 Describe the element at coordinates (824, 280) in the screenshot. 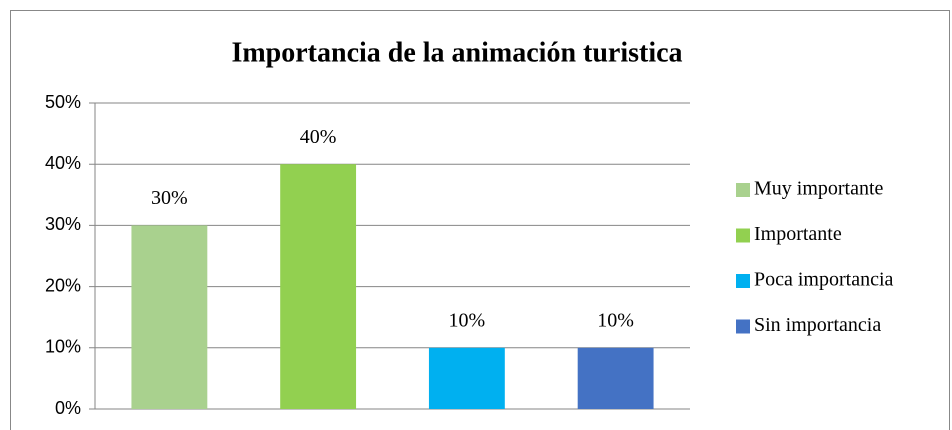

I see `legend-label: Poca importancia` at that location.